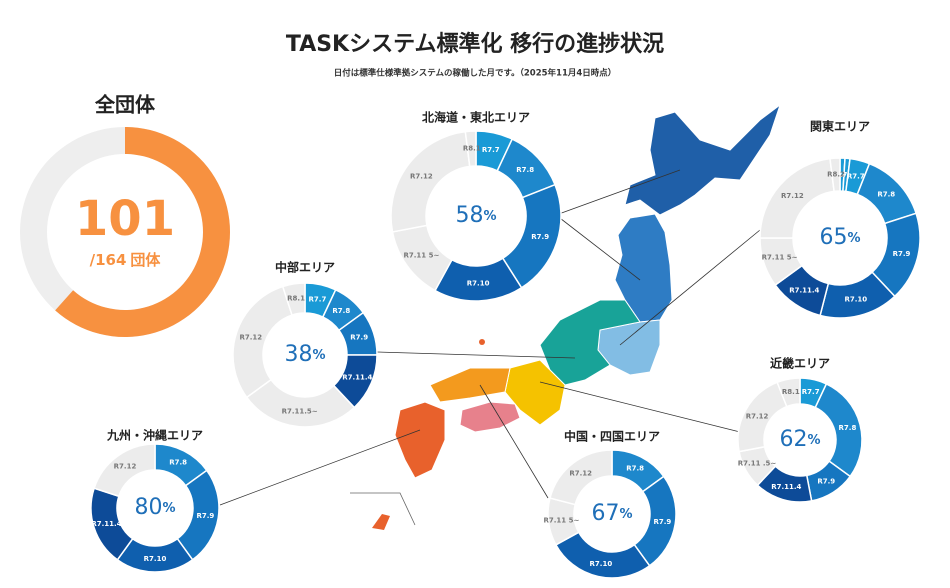 The width and height of the screenshot is (950, 588). I want to click on center-label: 65%, so click(839, 237).